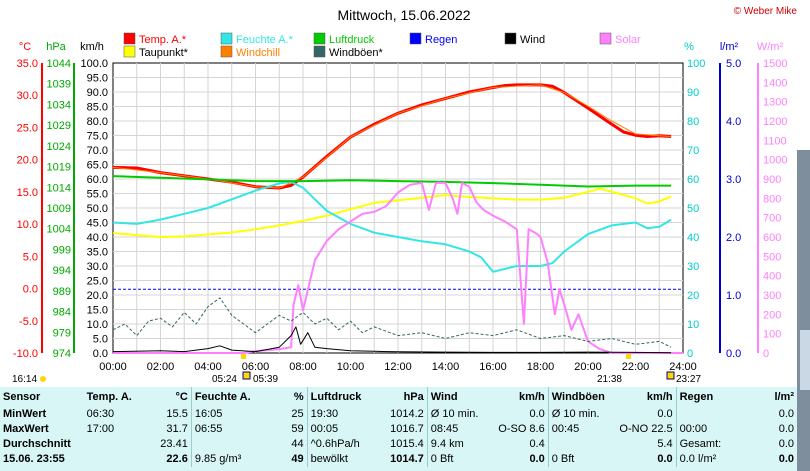 The height and width of the screenshot is (471, 810). What do you see at coordinates (109, 397) in the screenshot?
I see `header-temp: Temp. A.` at bounding box center [109, 397].